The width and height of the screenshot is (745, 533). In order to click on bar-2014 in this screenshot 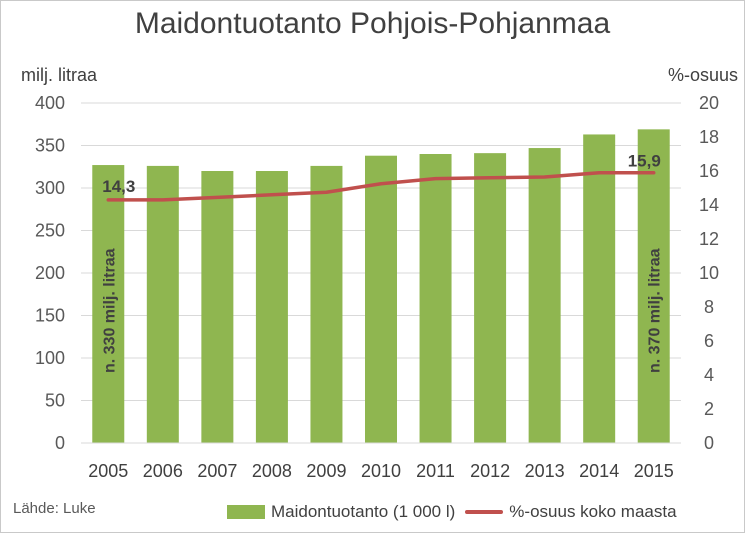, I will do `click(599, 288)`.